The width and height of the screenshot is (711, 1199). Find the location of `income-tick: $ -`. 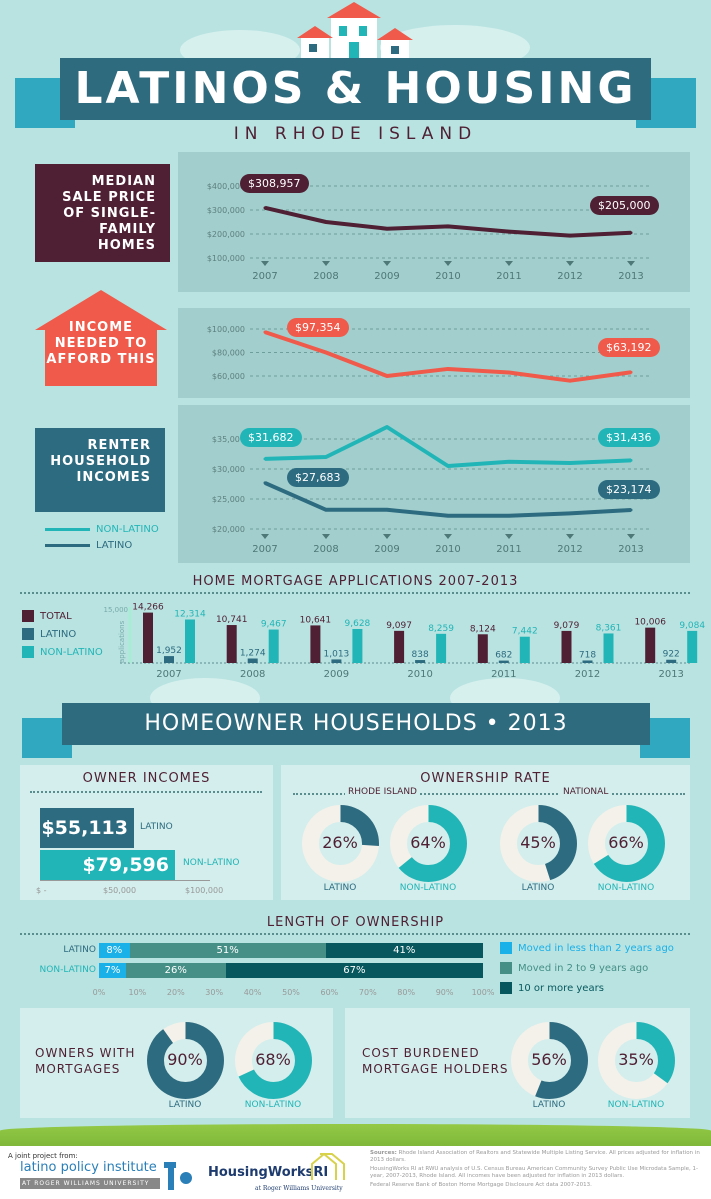

income-tick: $ - is located at coordinates (41, 890).